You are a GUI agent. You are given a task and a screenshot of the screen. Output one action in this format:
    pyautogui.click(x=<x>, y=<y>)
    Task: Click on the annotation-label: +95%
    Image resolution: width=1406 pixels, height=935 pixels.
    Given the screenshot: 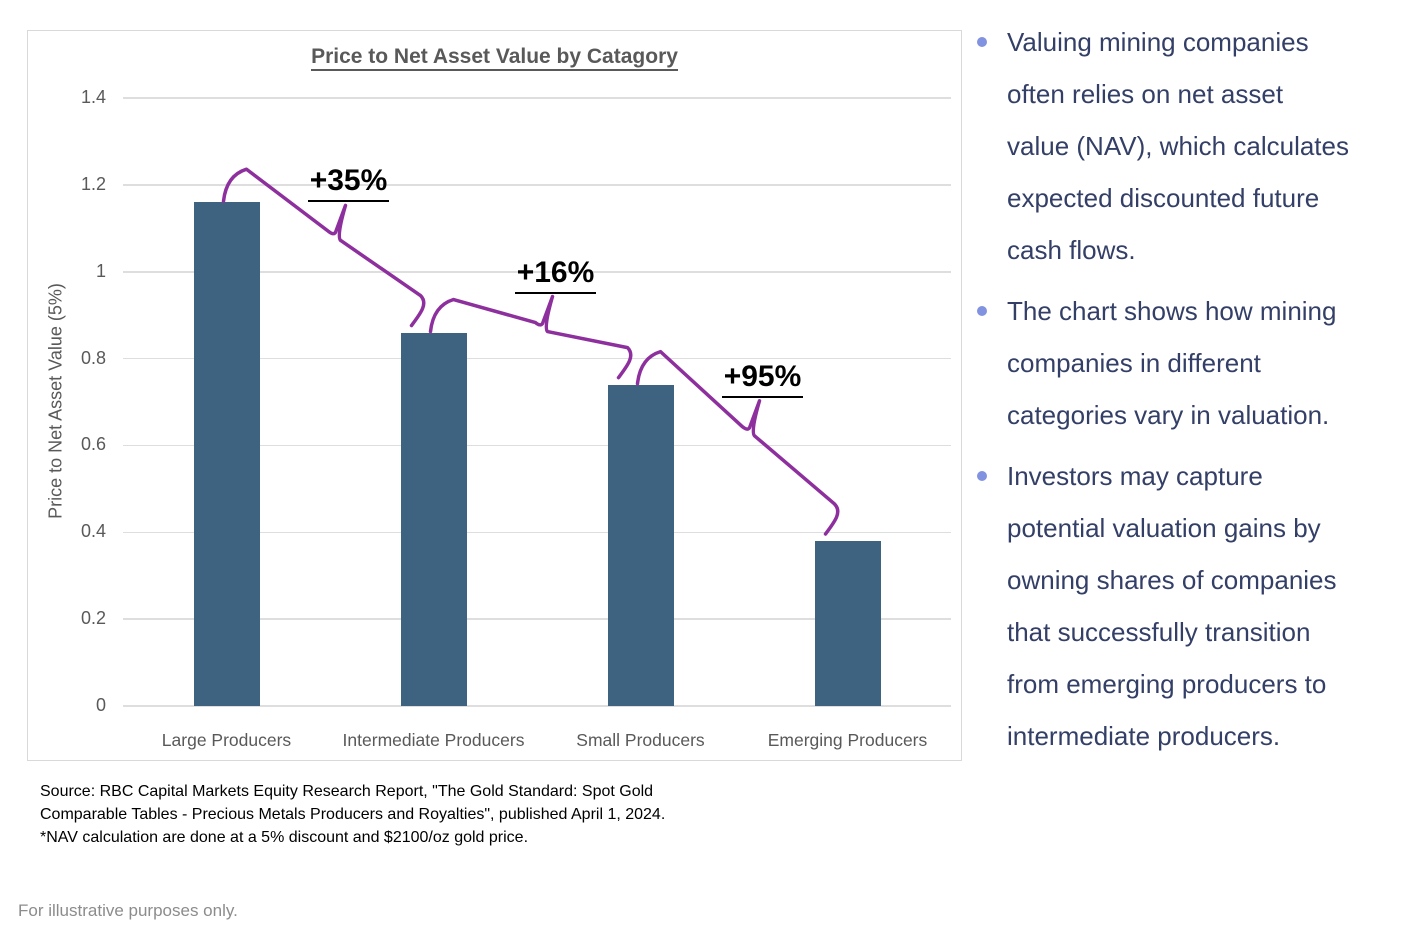 What is the action you would take?
    pyautogui.click(x=763, y=378)
    